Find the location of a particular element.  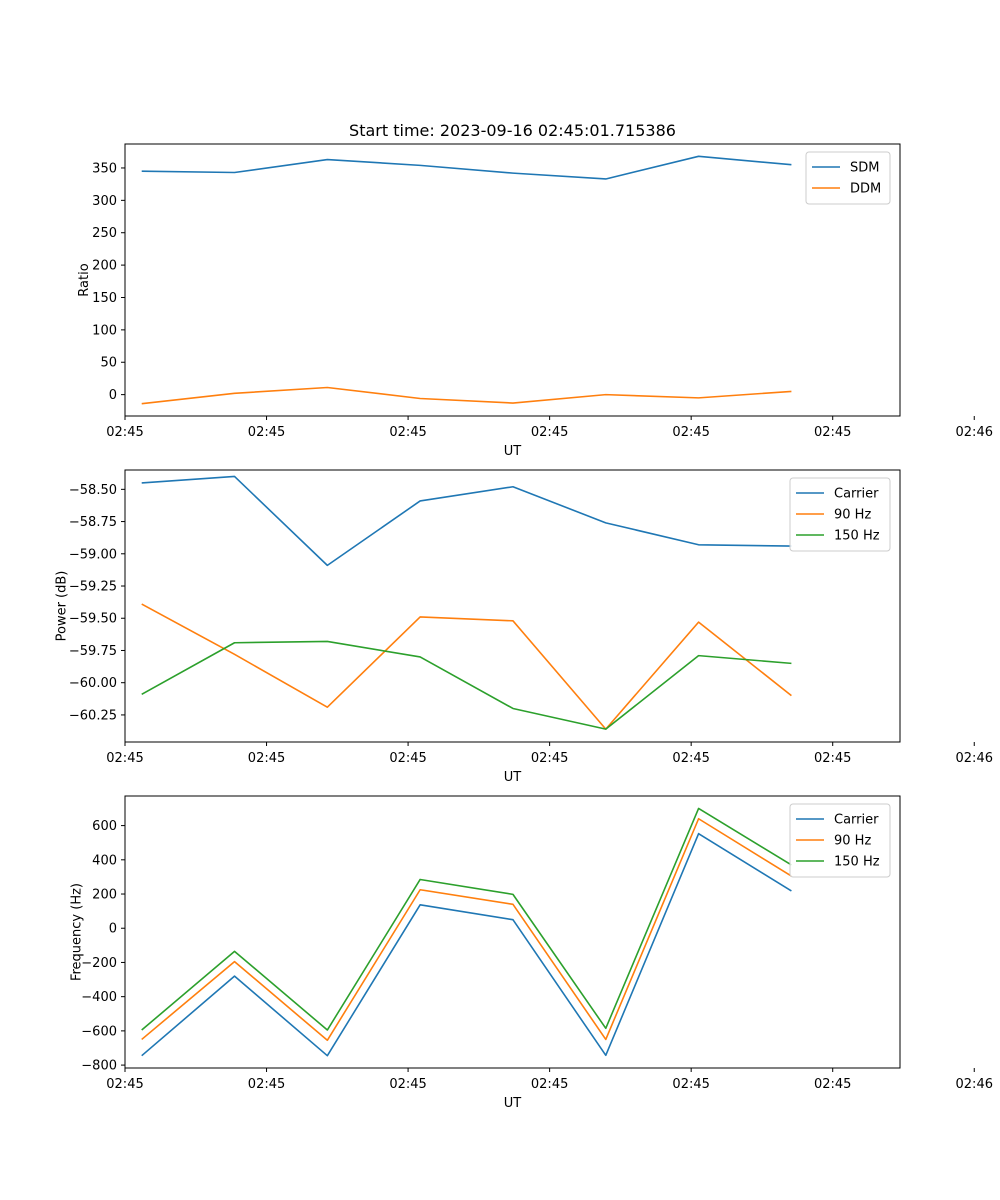

y-axis-label: Ratio is located at coordinates (84, 279).